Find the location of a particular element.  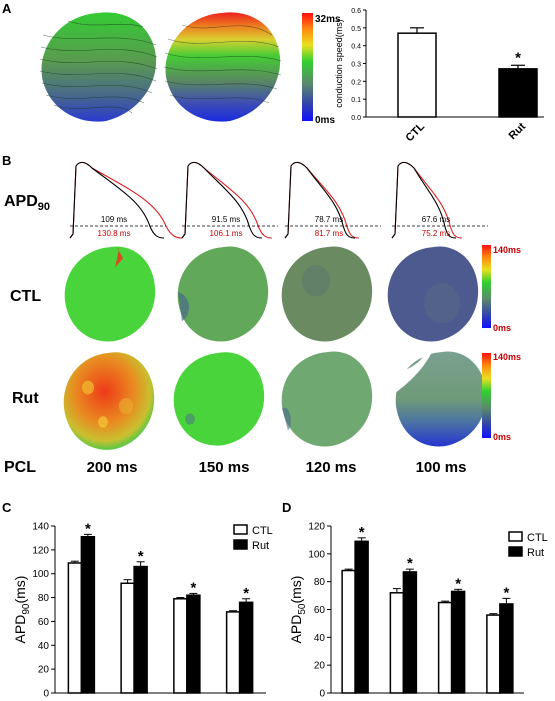

y-axis-label: conduction speed(ms) is located at coordinates (339, 63).